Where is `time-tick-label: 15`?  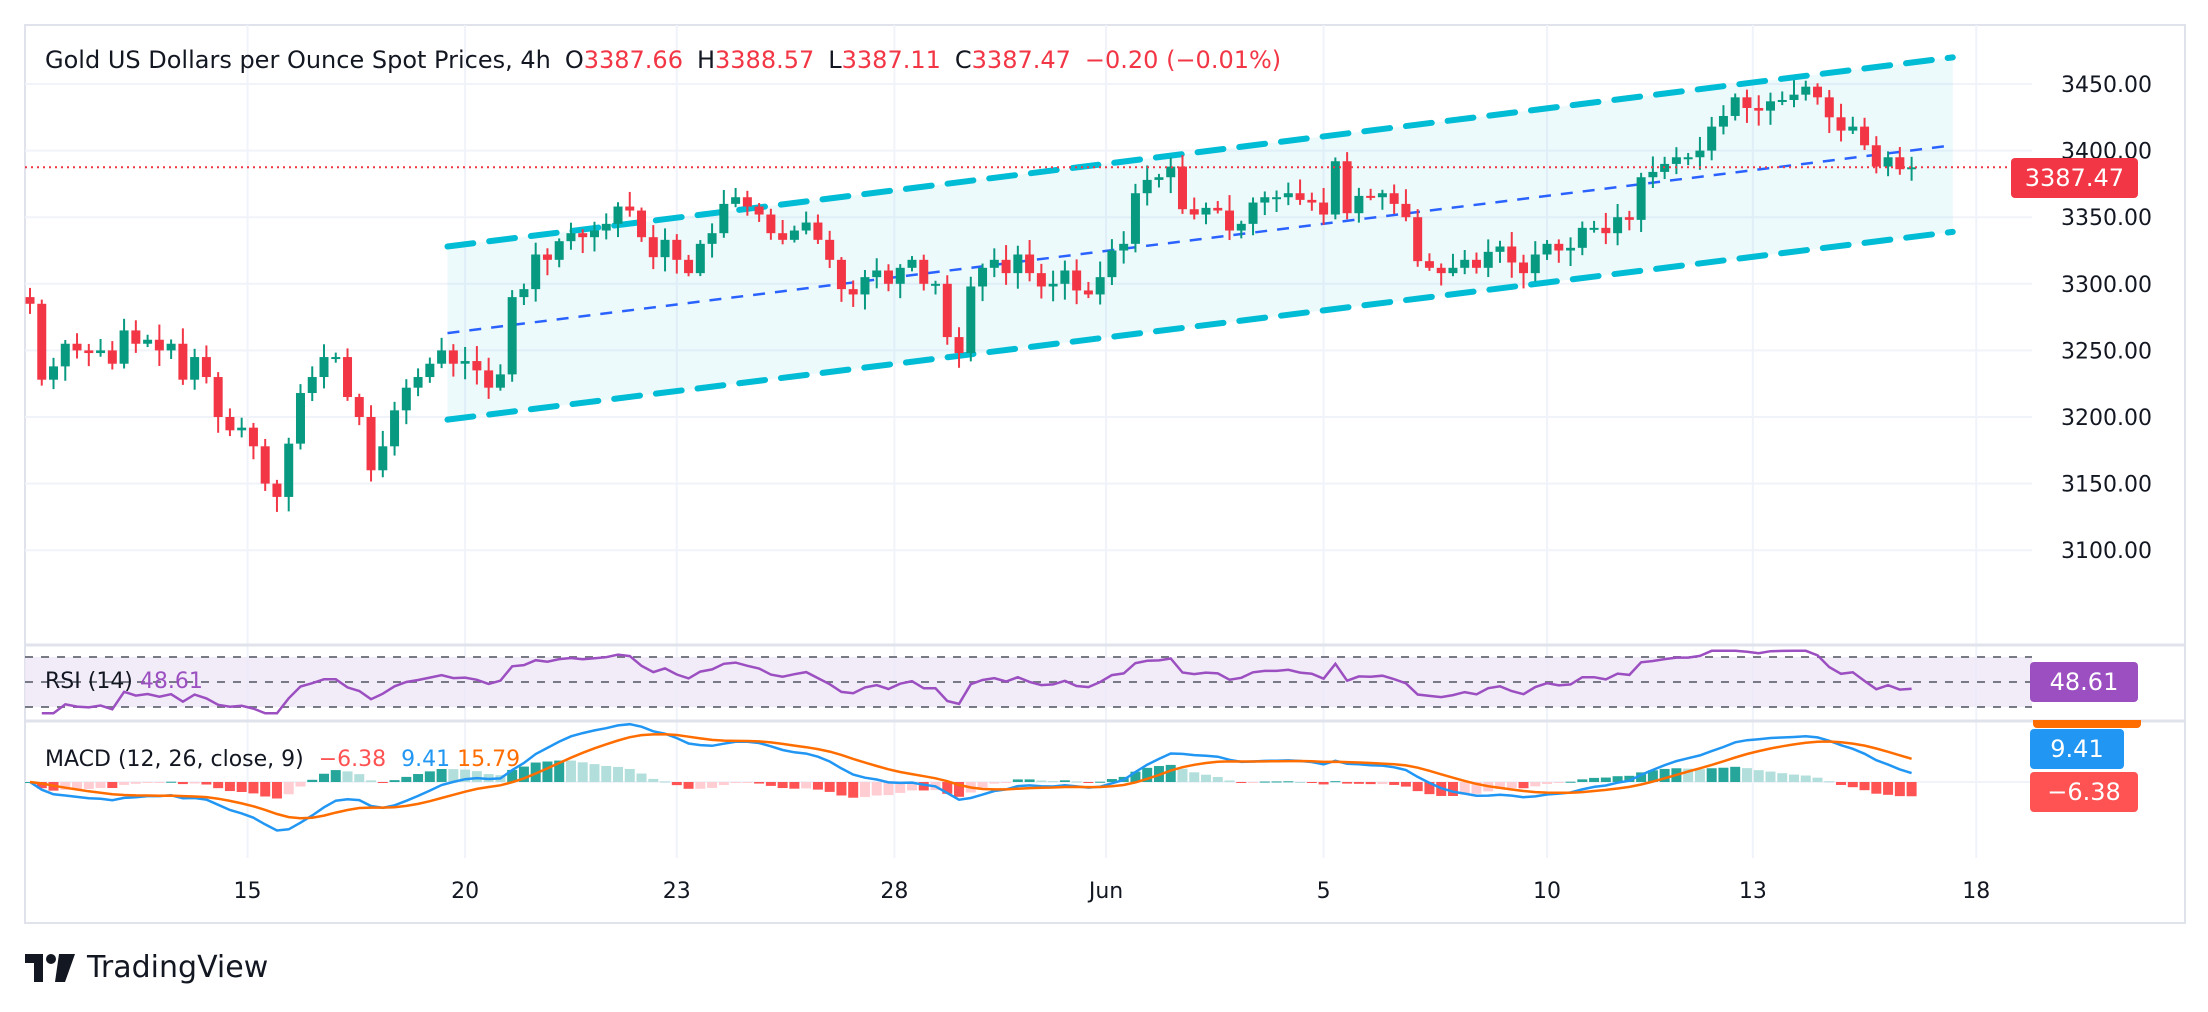
time-tick-label: 15 is located at coordinates (248, 891).